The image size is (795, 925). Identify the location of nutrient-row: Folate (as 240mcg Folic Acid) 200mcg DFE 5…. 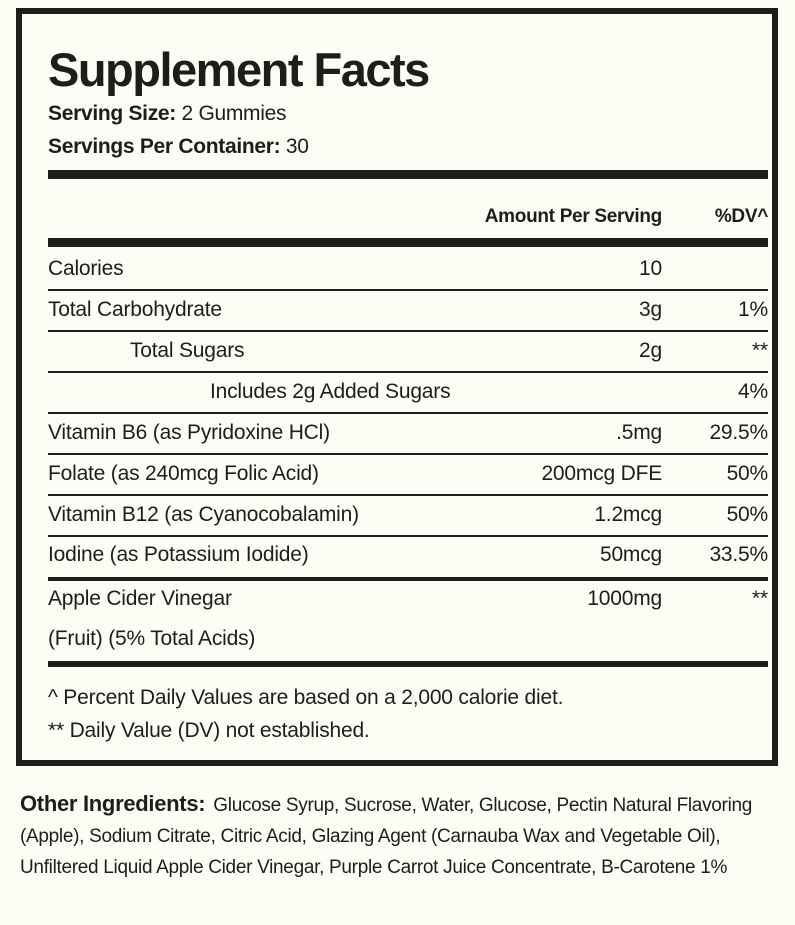
(408, 475).